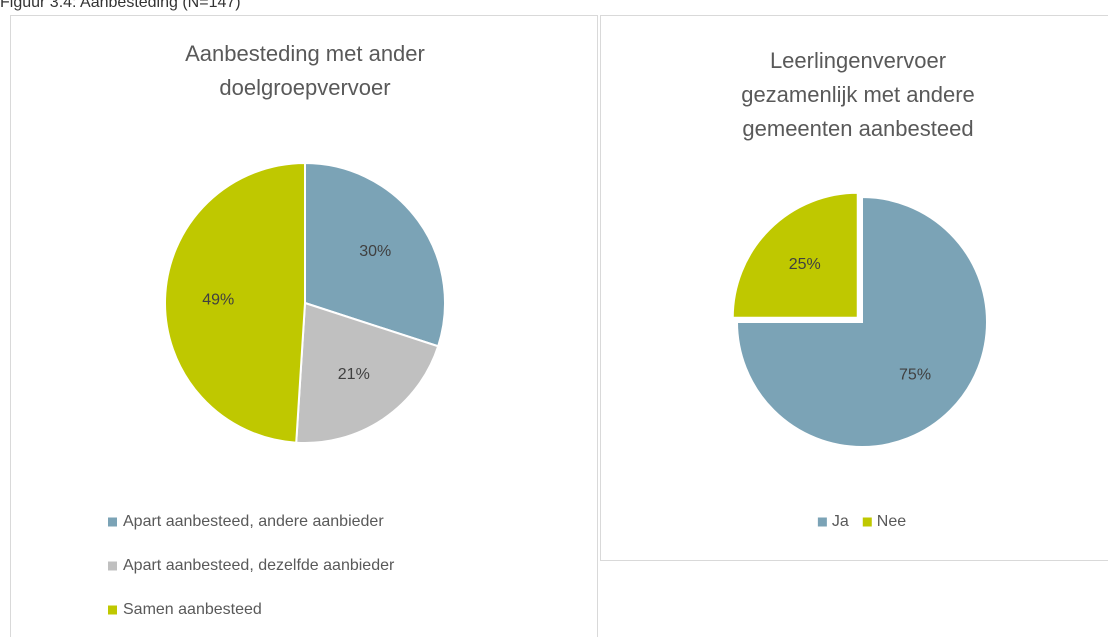 The image size is (1108, 637). I want to click on data-label: 30%, so click(375, 251).